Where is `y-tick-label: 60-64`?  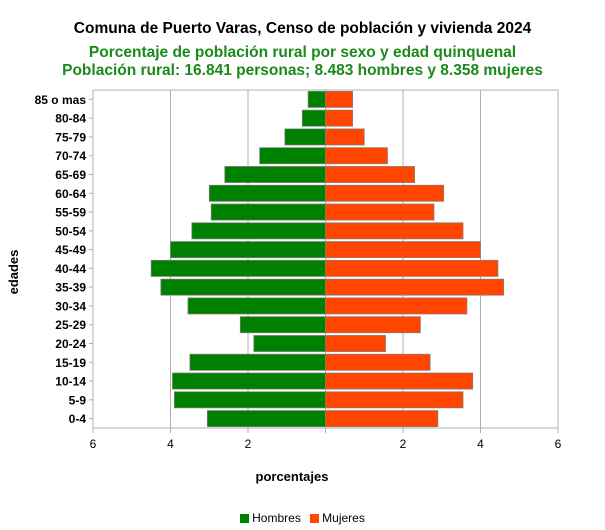 y-tick-label: 60-64 is located at coordinates (70, 194).